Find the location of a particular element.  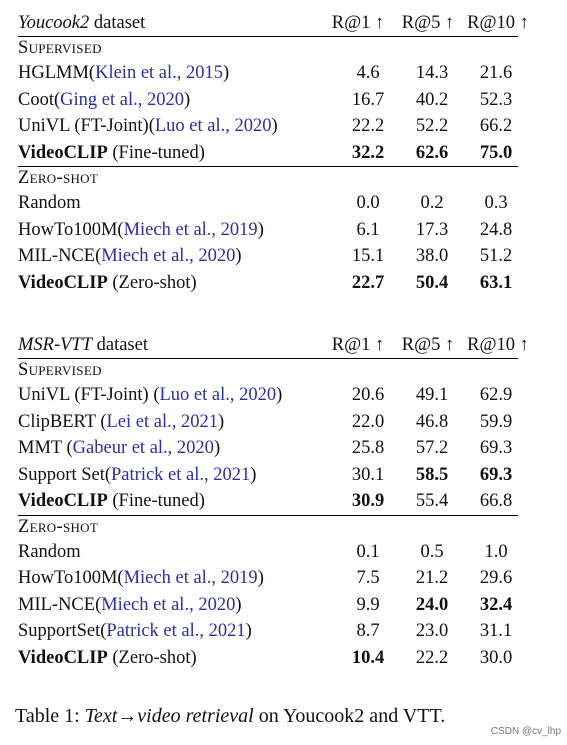

r5-value: 49.1 is located at coordinates (432, 395).